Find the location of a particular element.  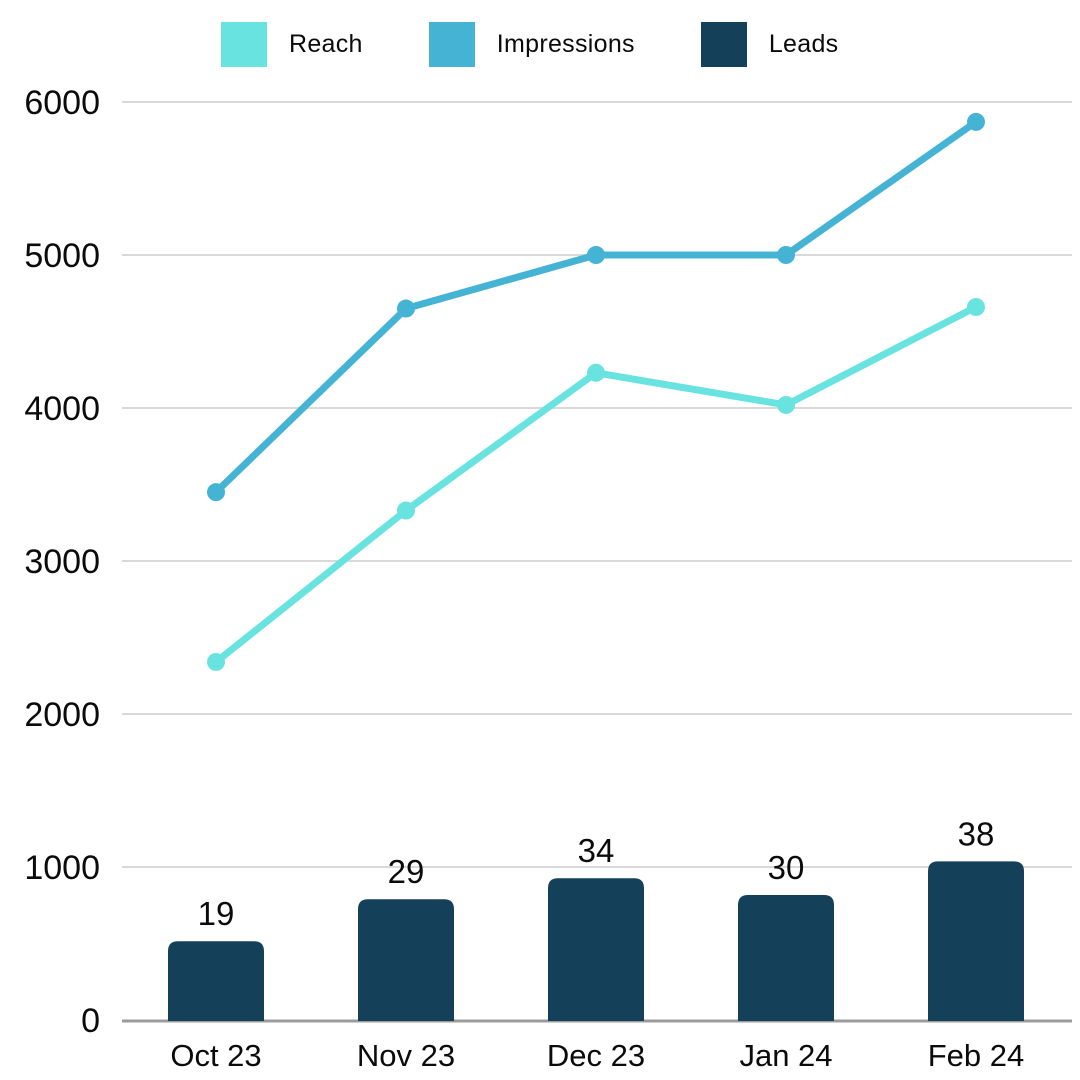

reach-swatch is located at coordinates (244, 44).